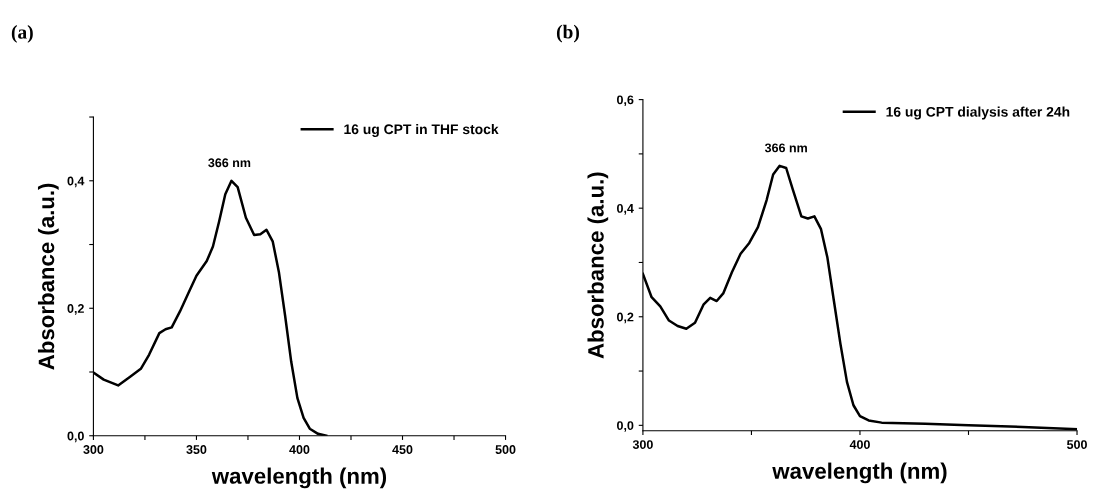 This screenshot has width=1099, height=498. What do you see at coordinates (196, 449) in the screenshot?
I see `x-tick-label: 350` at bounding box center [196, 449].